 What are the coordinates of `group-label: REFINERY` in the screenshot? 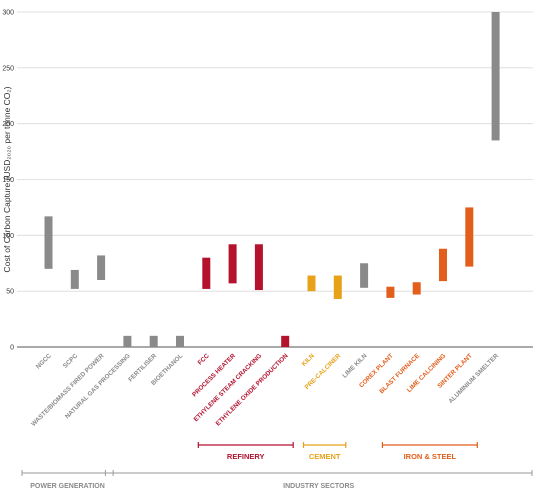 It's located at (246, 456).